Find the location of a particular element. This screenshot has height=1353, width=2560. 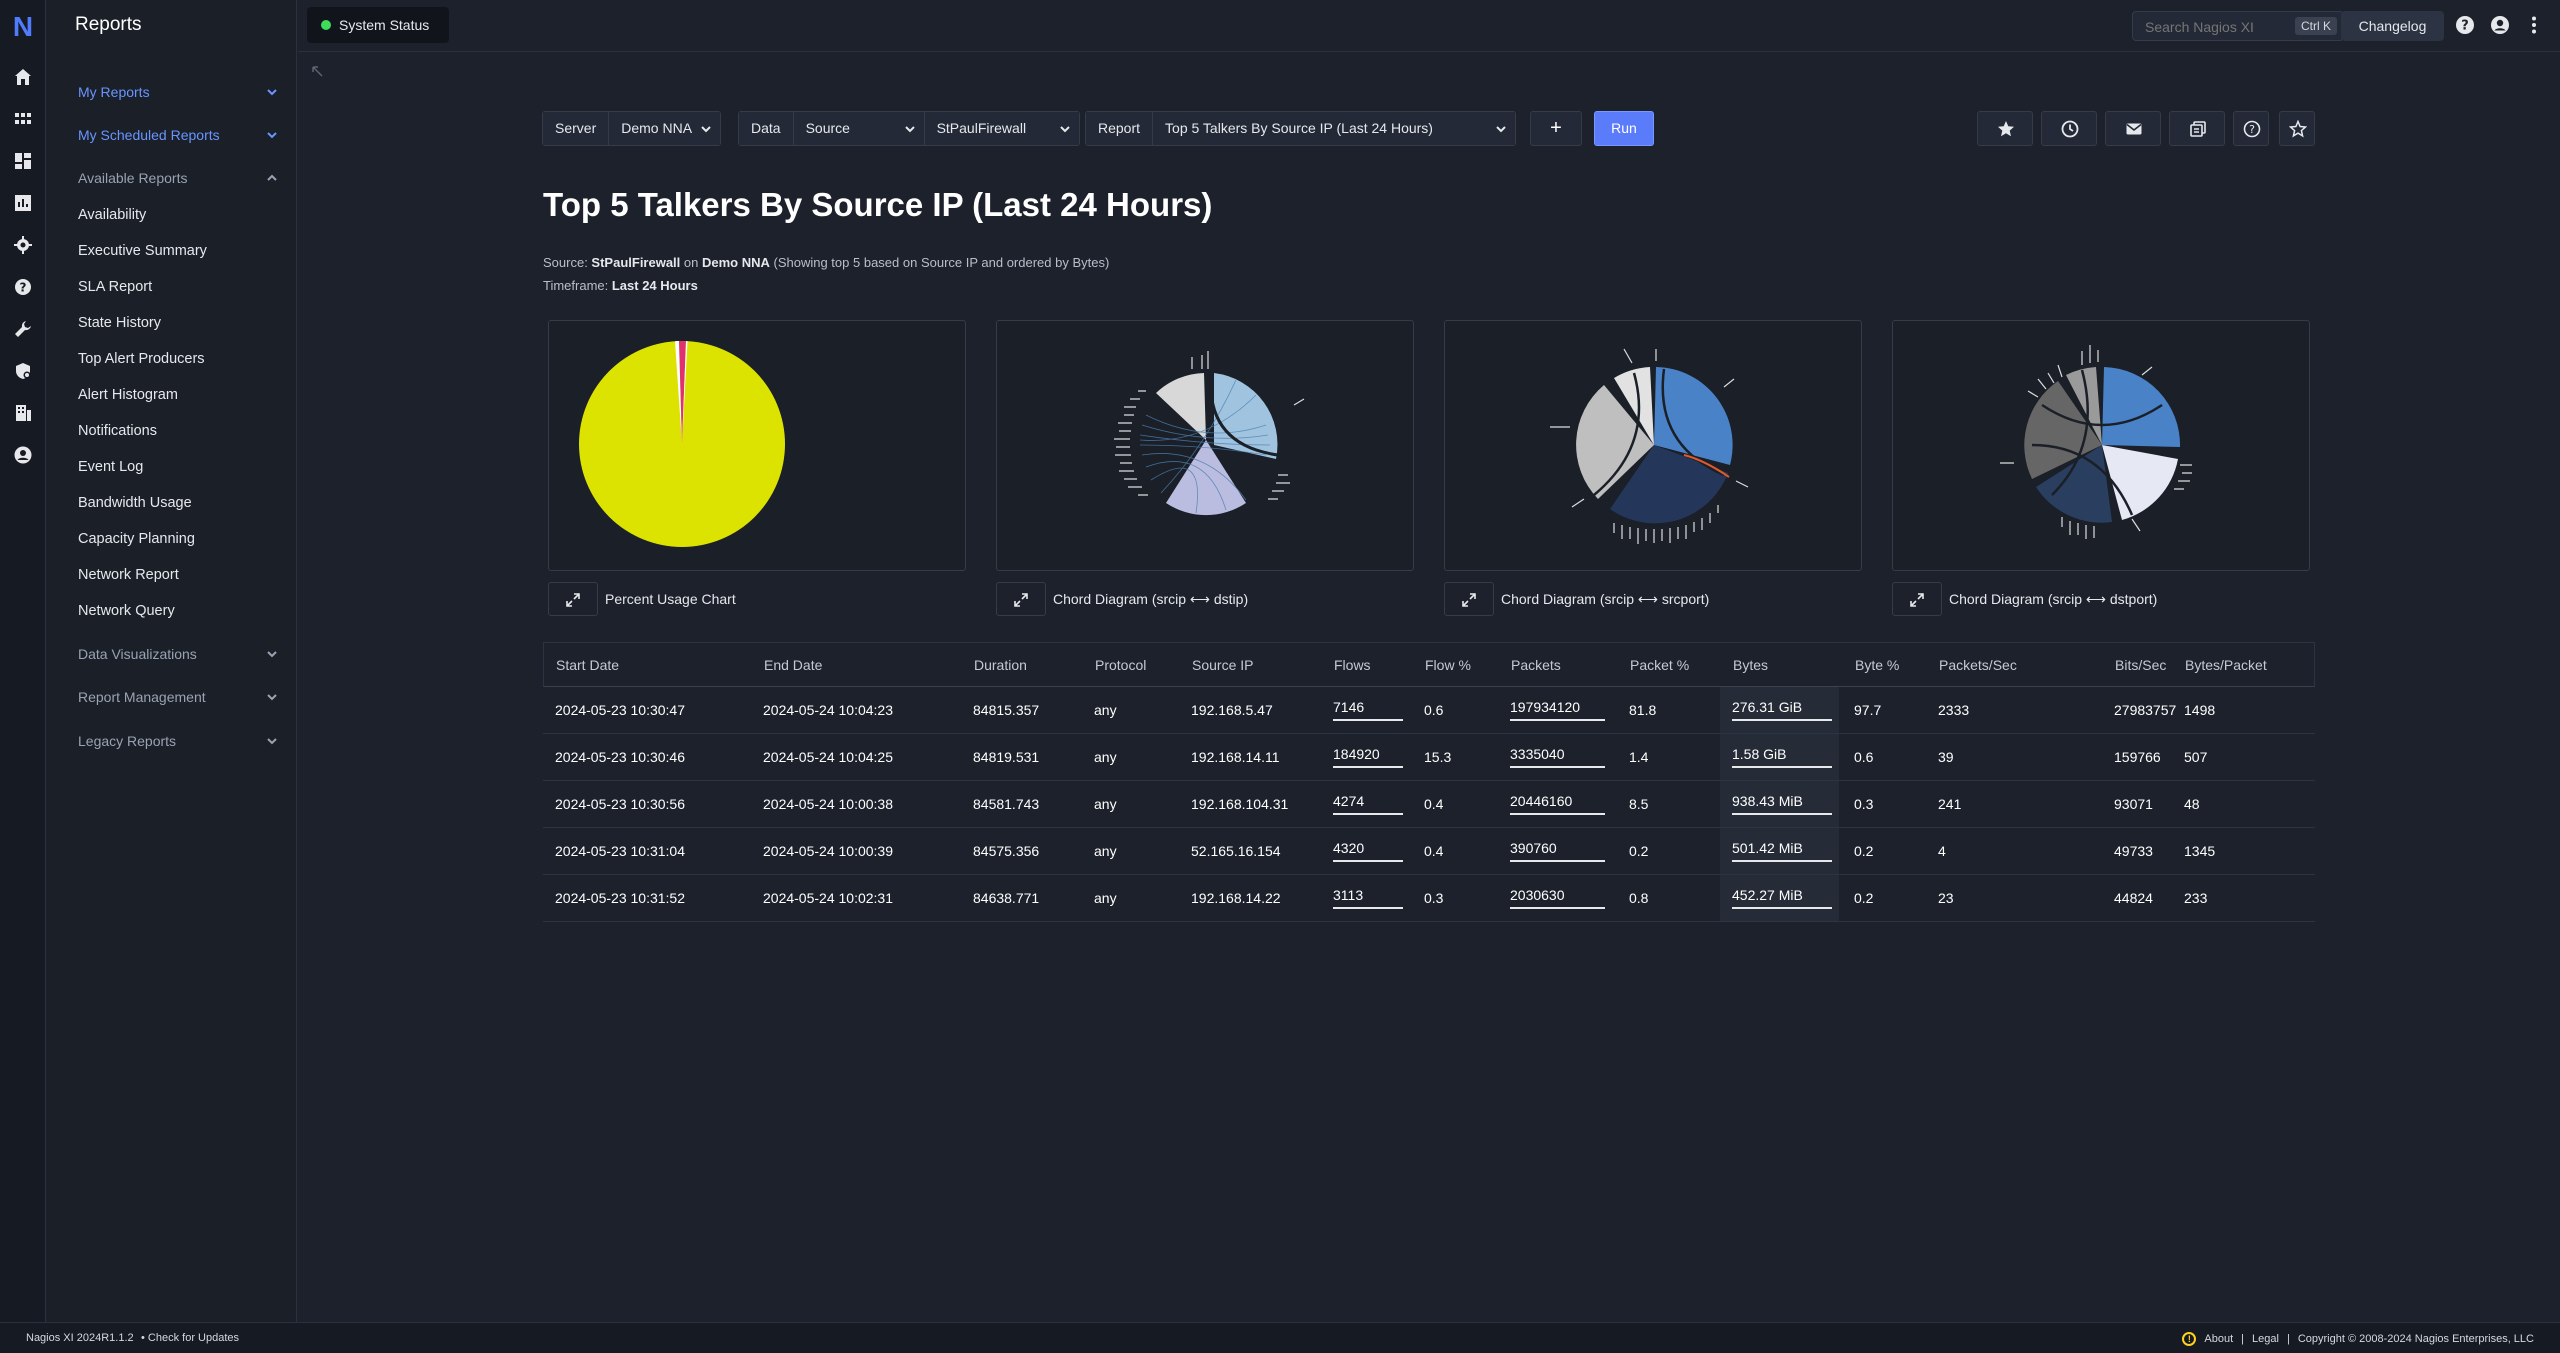

report-help-button: ? is located at coordinates (2251, 128).